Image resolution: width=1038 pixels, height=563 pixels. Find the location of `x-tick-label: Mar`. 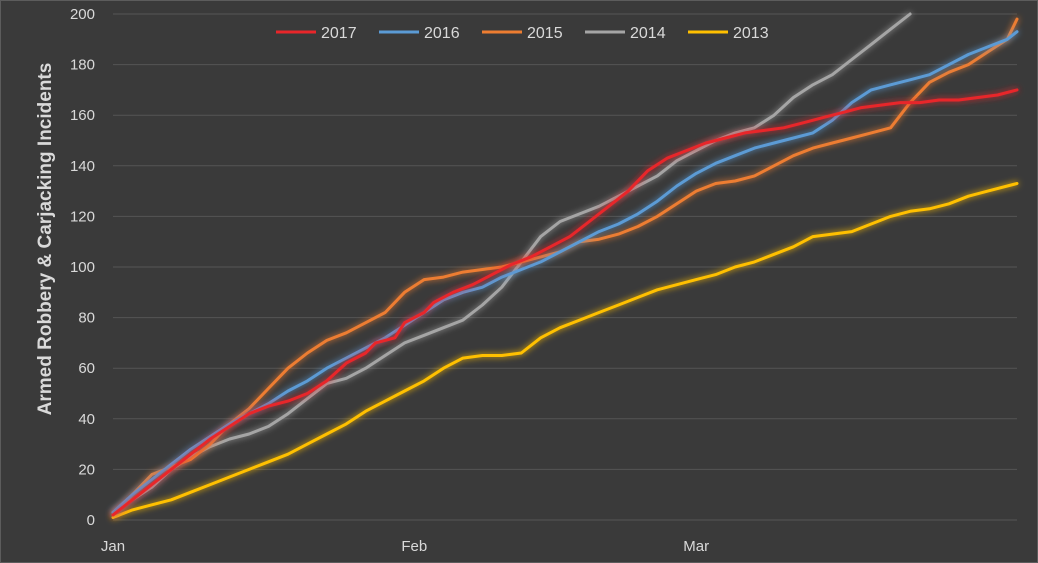

x-tick-label: Mar is located at coordinates (696, 546).